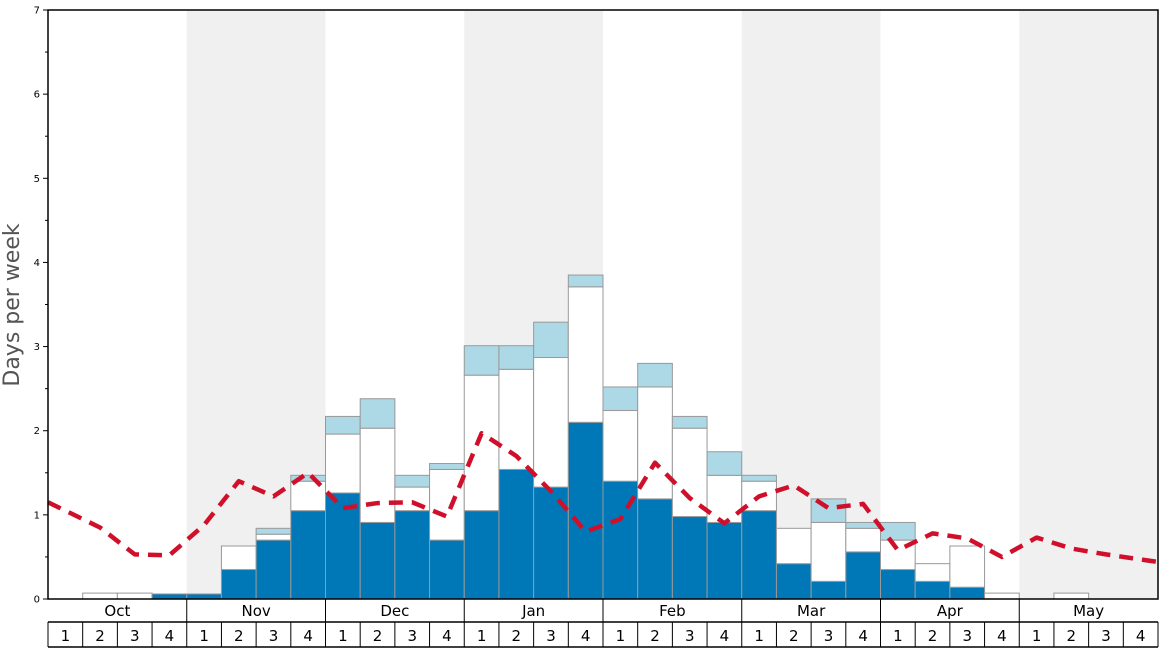 The width and height of the screenshot is (1168, 648). I want to click on y-tick-label-2: 2, so click(37, 431).